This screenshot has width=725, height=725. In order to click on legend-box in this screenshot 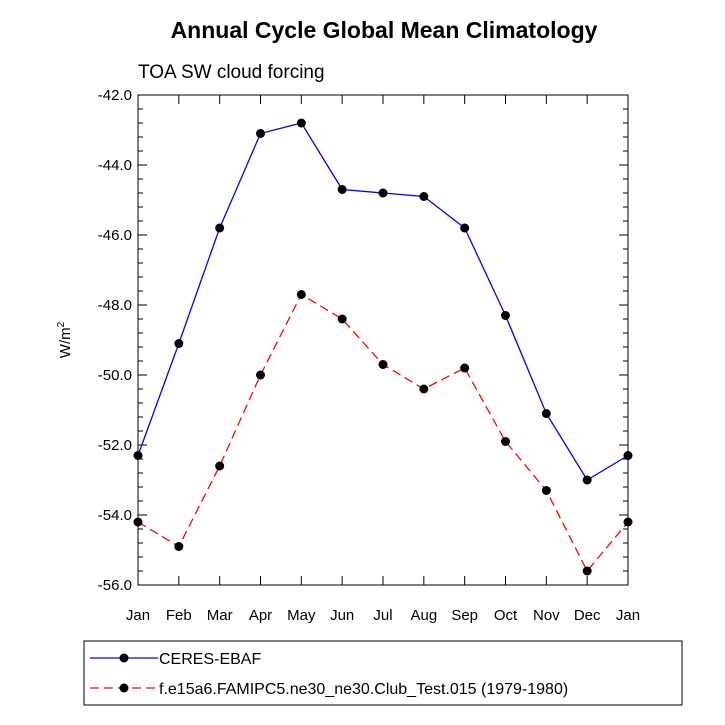, I will do `click(383, 673)`.